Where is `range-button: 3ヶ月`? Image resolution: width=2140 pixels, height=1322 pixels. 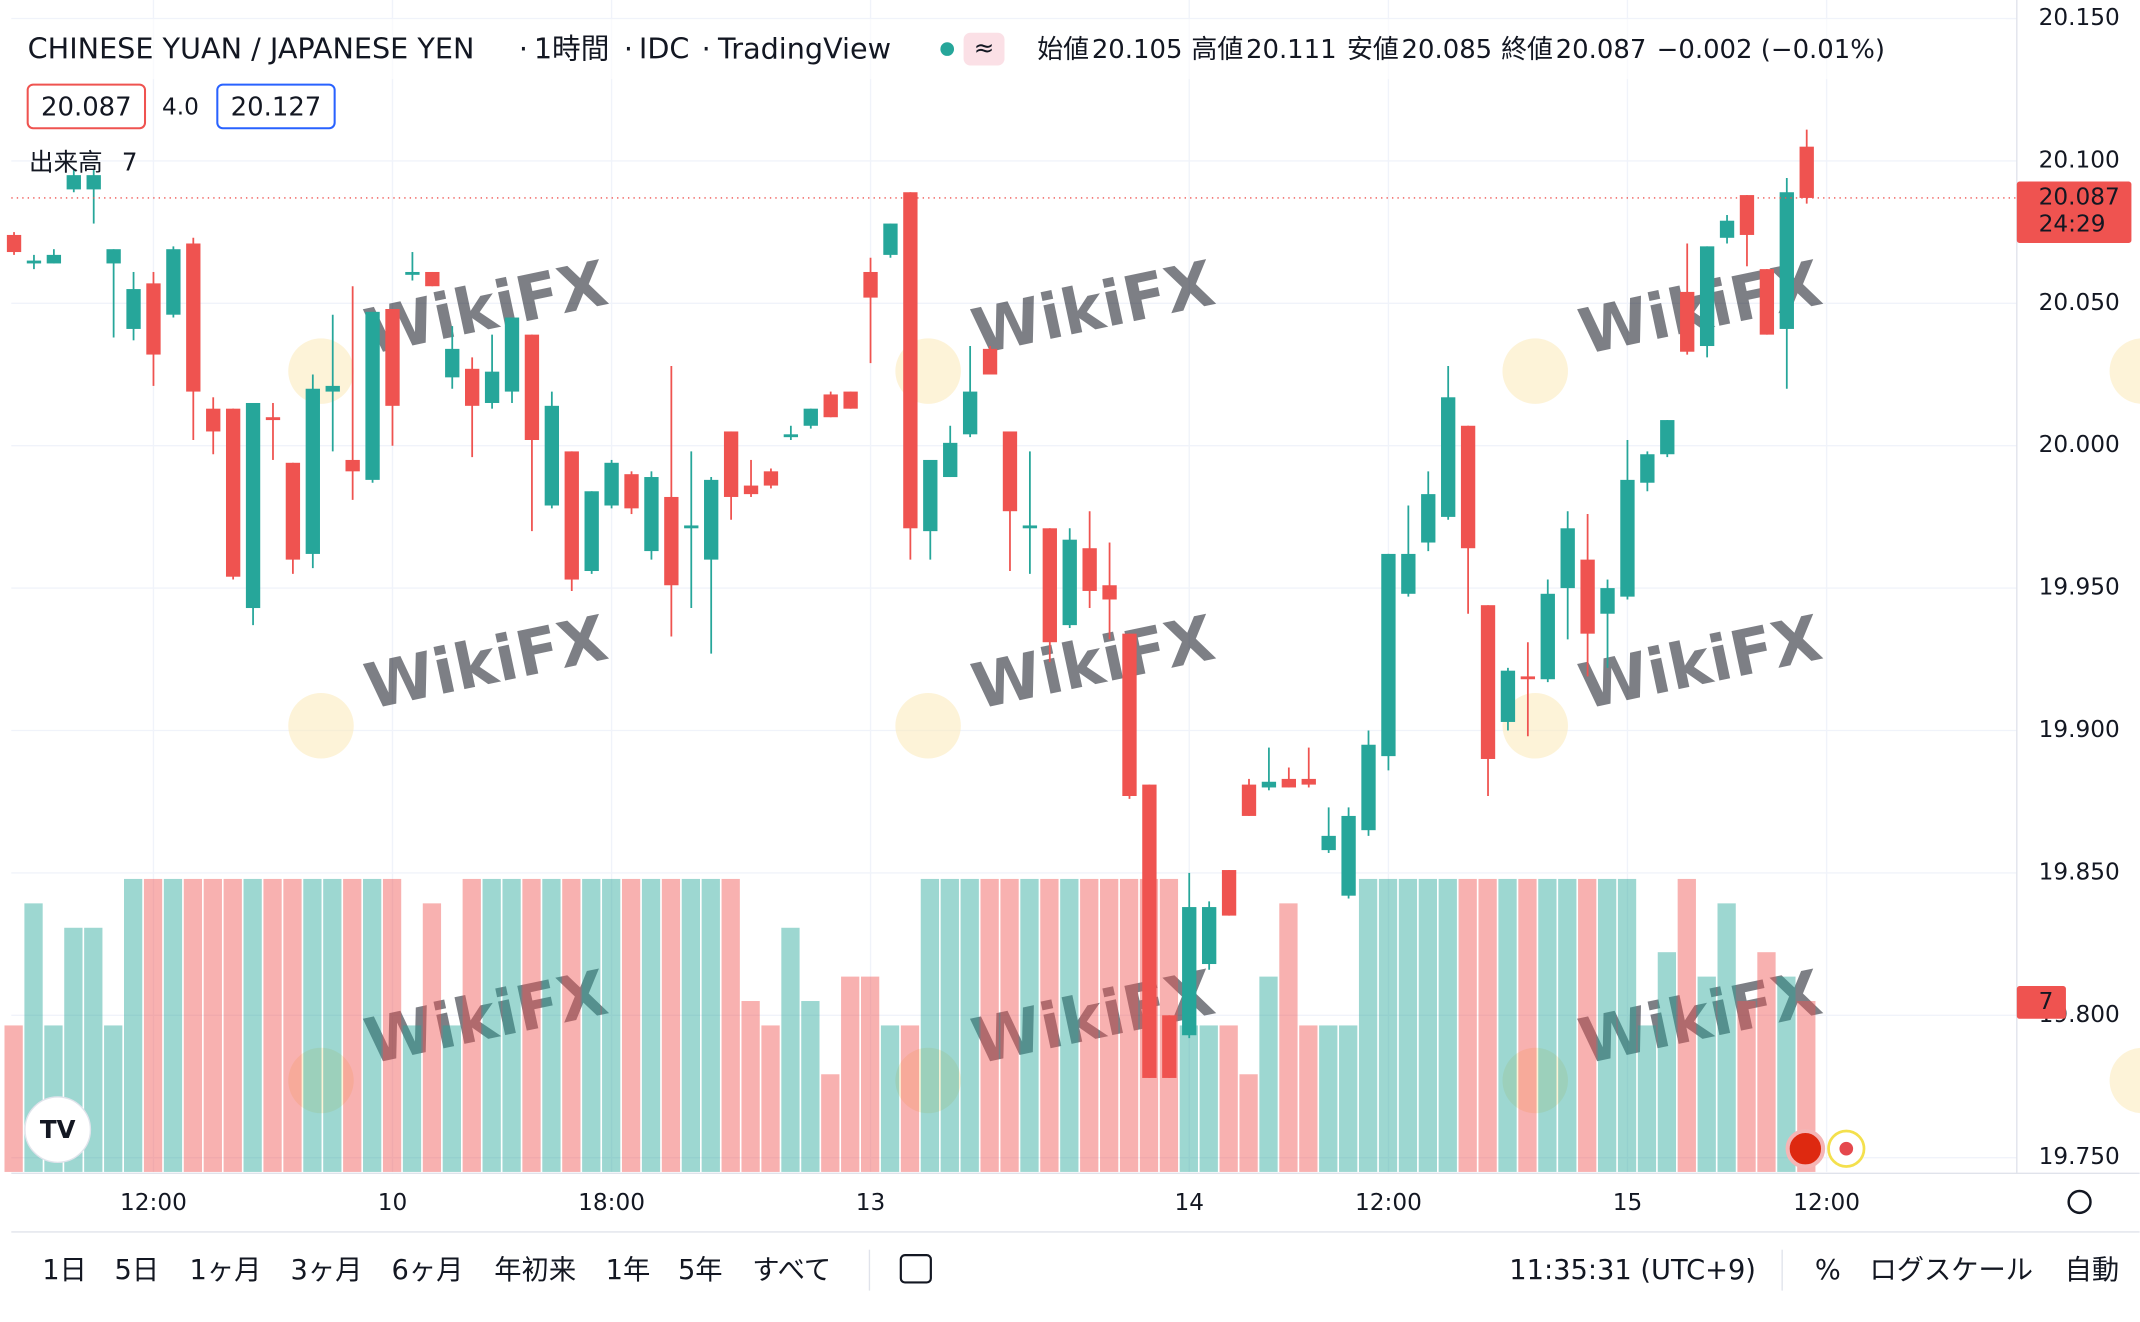
range-button: 3ヶ月 is located at coordinates (327, 1270).